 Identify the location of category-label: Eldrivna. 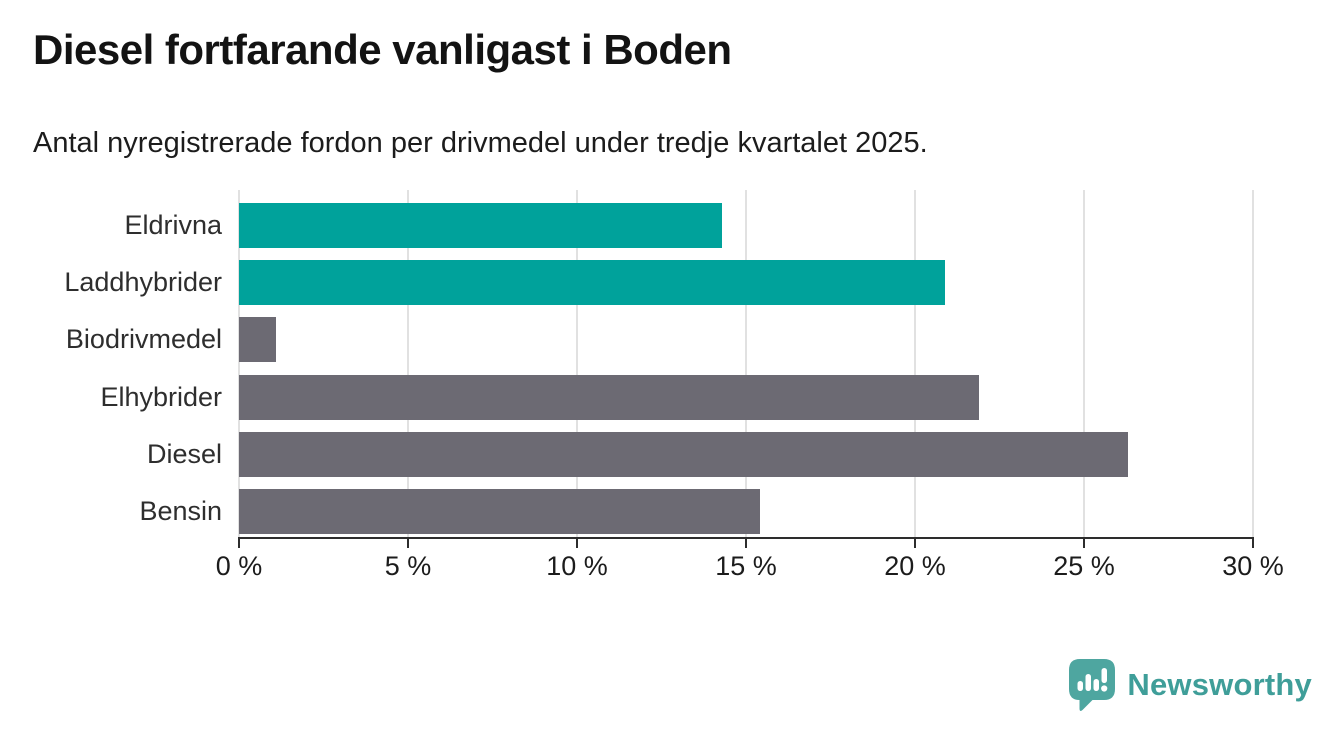
(173, 225).